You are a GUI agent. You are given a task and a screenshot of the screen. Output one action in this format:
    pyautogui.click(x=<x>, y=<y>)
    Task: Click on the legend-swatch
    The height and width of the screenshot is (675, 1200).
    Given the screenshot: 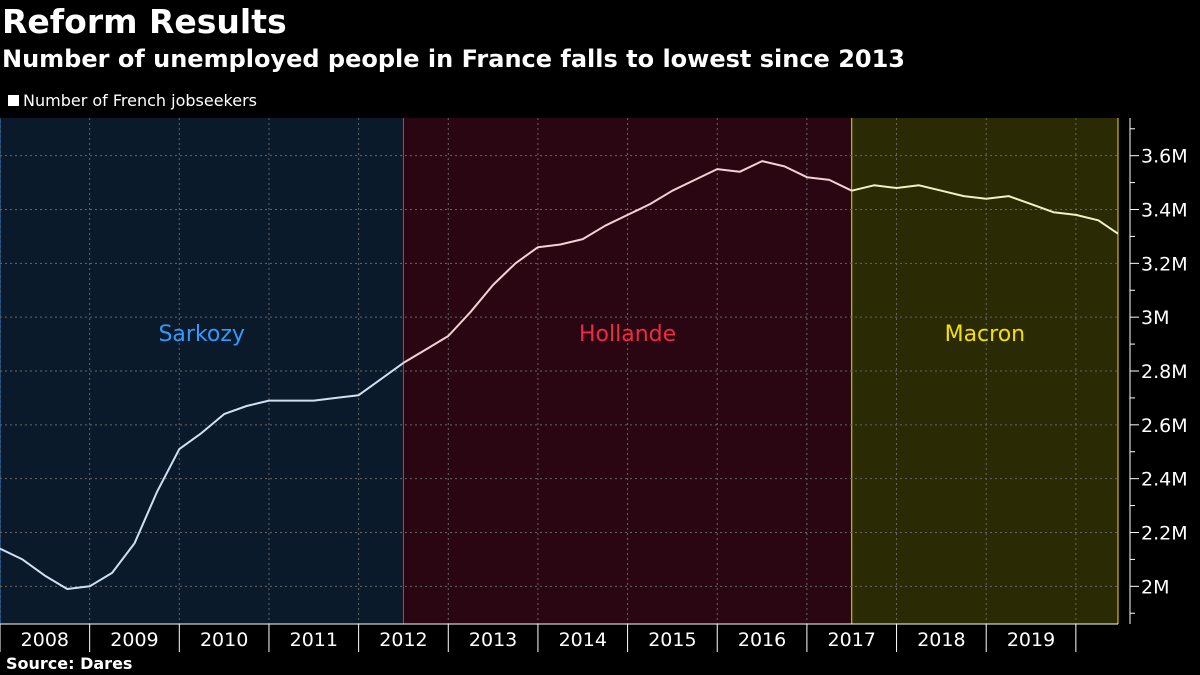 What is the action you would take?
    pyautogui.click(x=13, y=100)
    